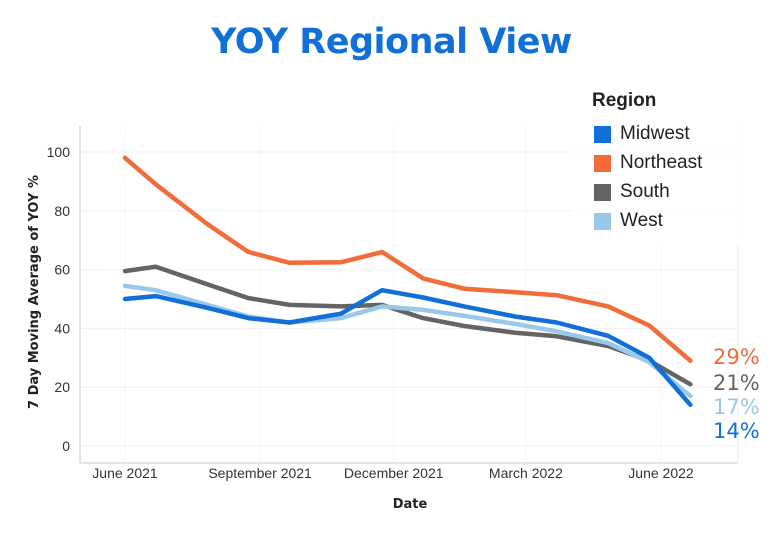 This screenshot has height=548, width=783. What do you see at coordinates (736, 383) in the screenshot?
I see `end-label-south: 21%` at bounding box center [736, 383].